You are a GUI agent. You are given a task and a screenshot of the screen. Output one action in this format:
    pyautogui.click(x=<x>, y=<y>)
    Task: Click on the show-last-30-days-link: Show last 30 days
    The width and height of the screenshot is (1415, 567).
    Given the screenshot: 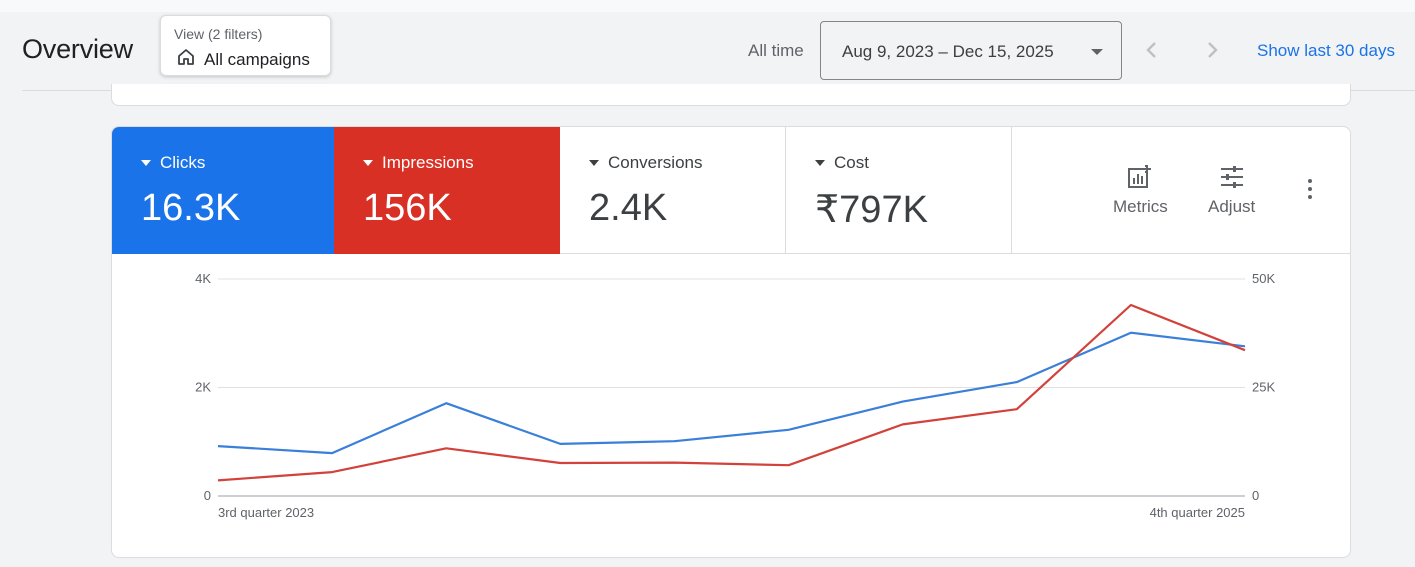 What is the action you would take?
    pyautogui.click(x=1326, y=50)
    